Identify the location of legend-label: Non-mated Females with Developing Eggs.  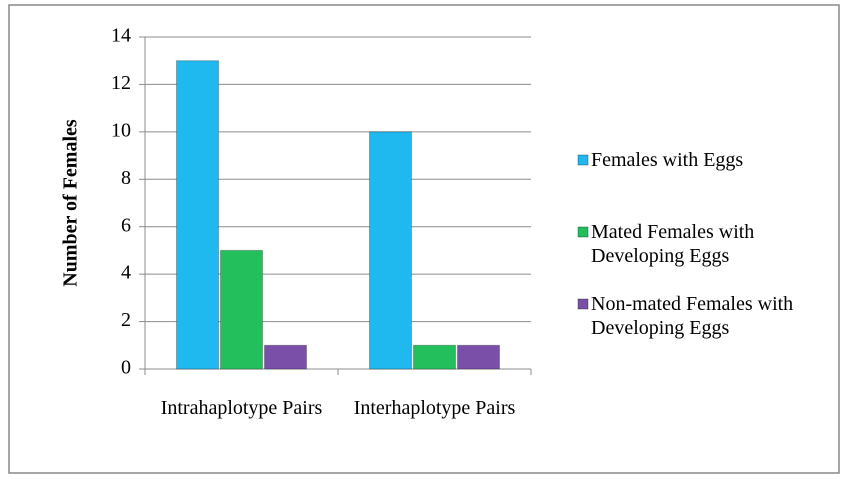
(692, 316).